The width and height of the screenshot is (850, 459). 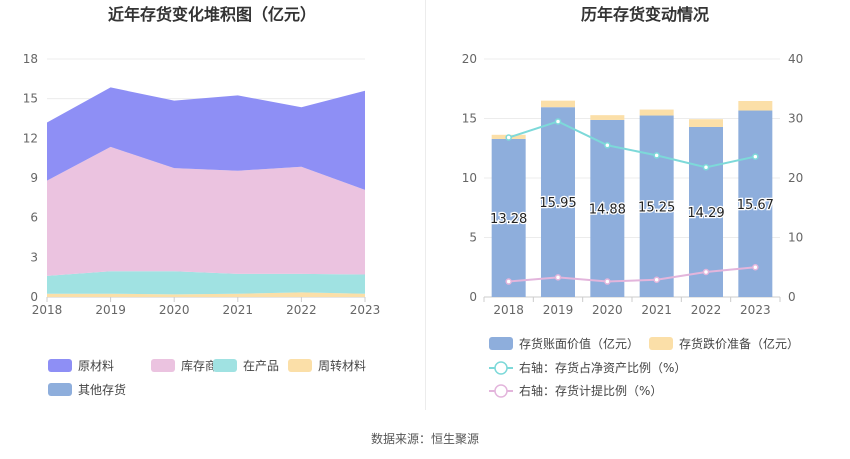 I want to click on y-tick-label: 18, so click(x=30, y=59).